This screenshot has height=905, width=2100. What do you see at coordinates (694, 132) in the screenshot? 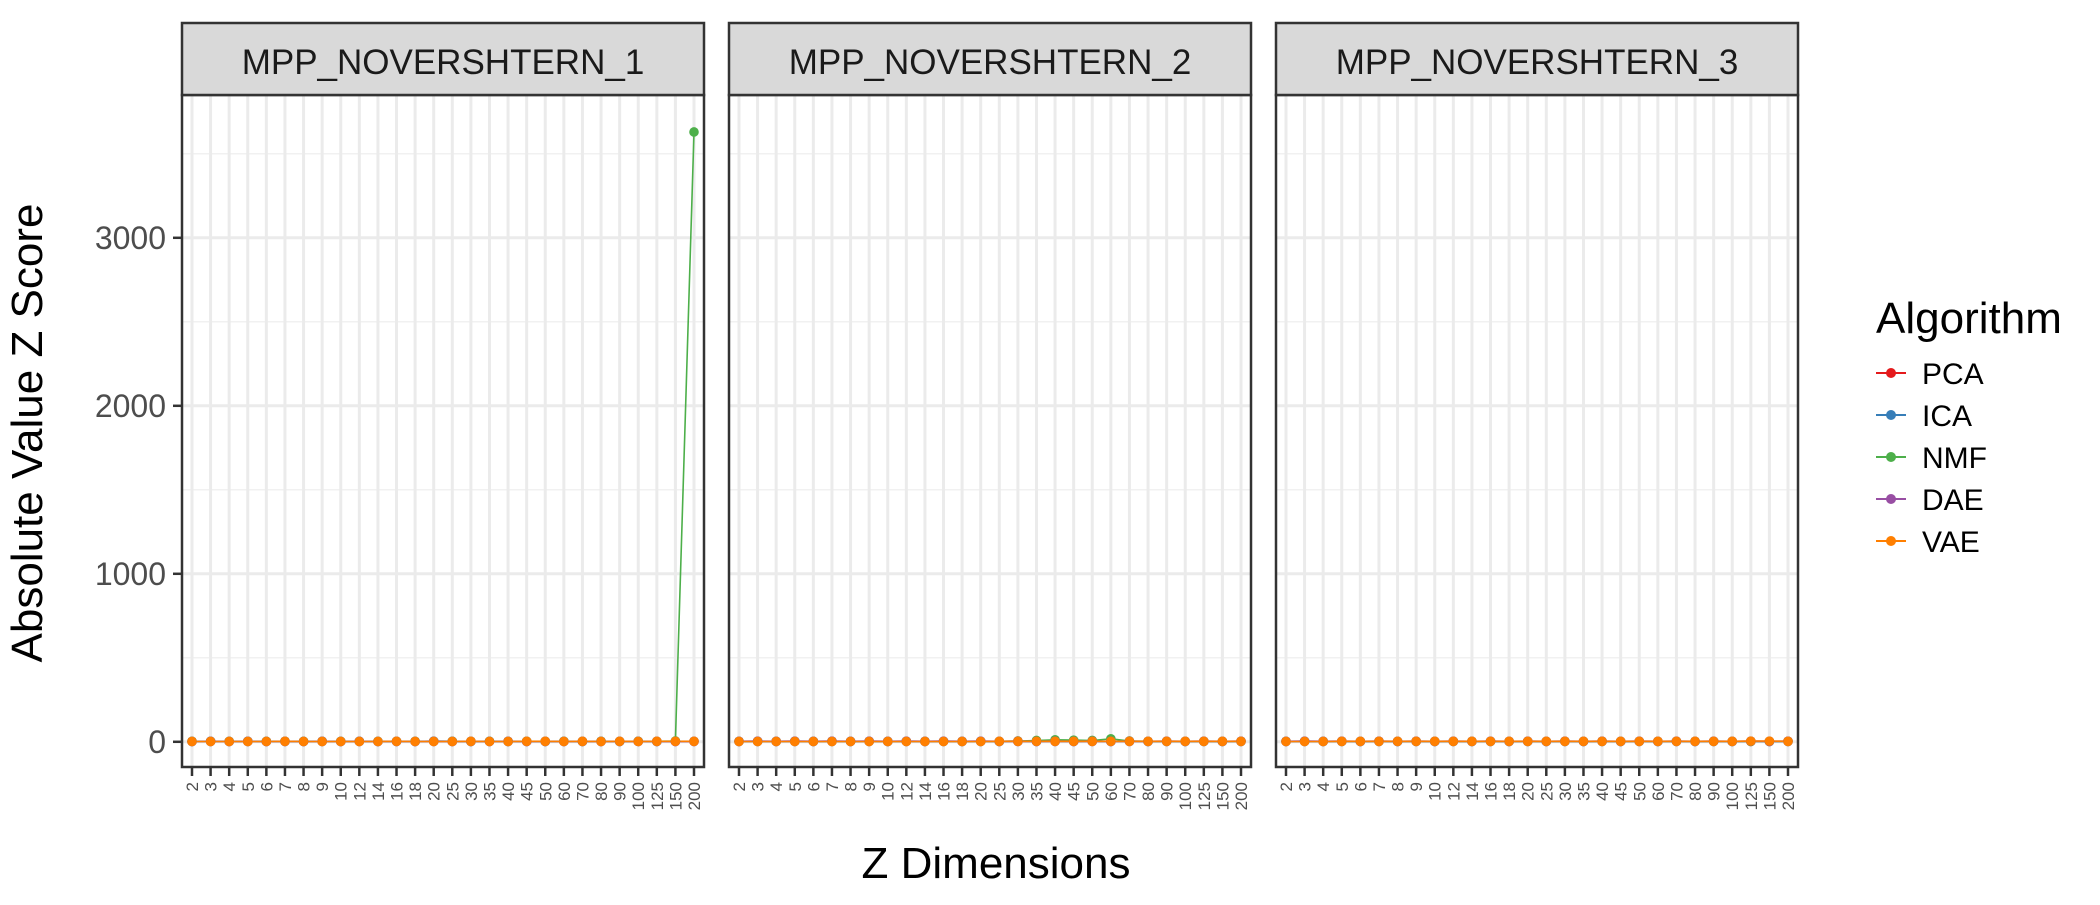
I see `data-point-nmf` at bounding box center [694, 132].